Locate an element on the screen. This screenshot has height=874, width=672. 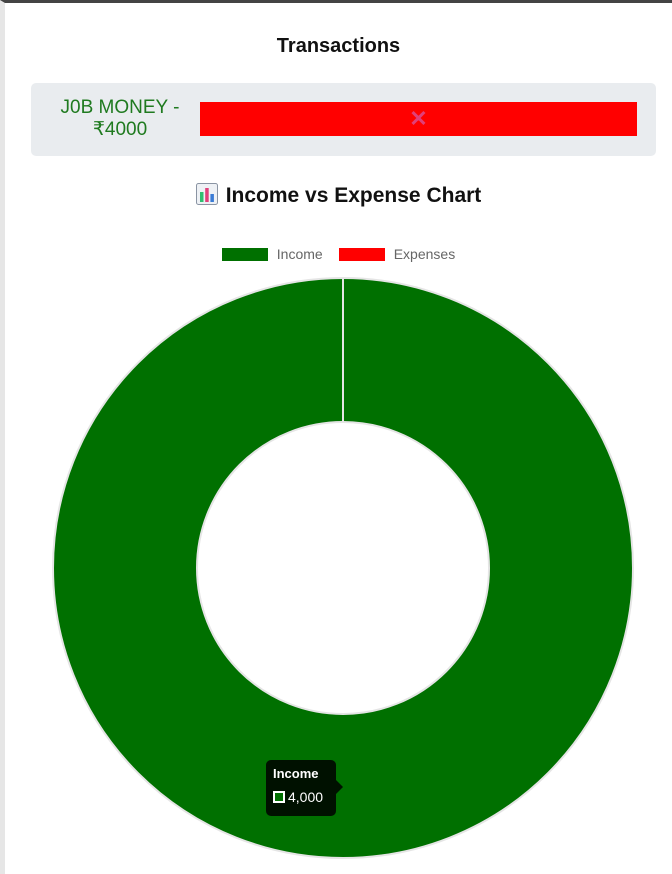
chart-heading: Income vs Expense Chart is located at coordinates (338, 195).